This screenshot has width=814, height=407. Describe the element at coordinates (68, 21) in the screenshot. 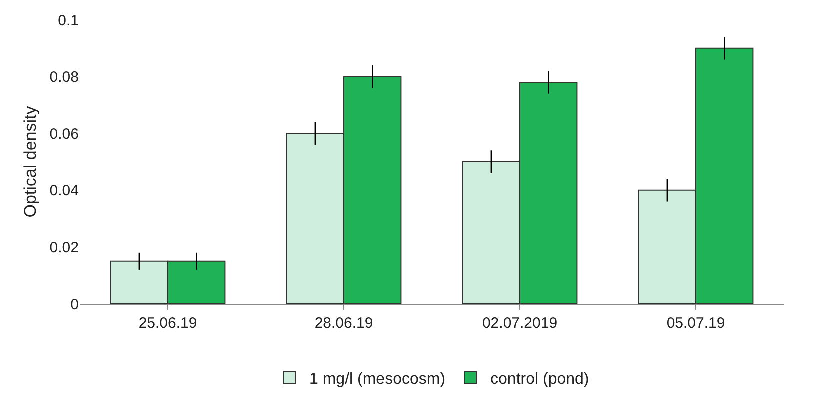

I see `y-tick-label: 0.1` at that location.